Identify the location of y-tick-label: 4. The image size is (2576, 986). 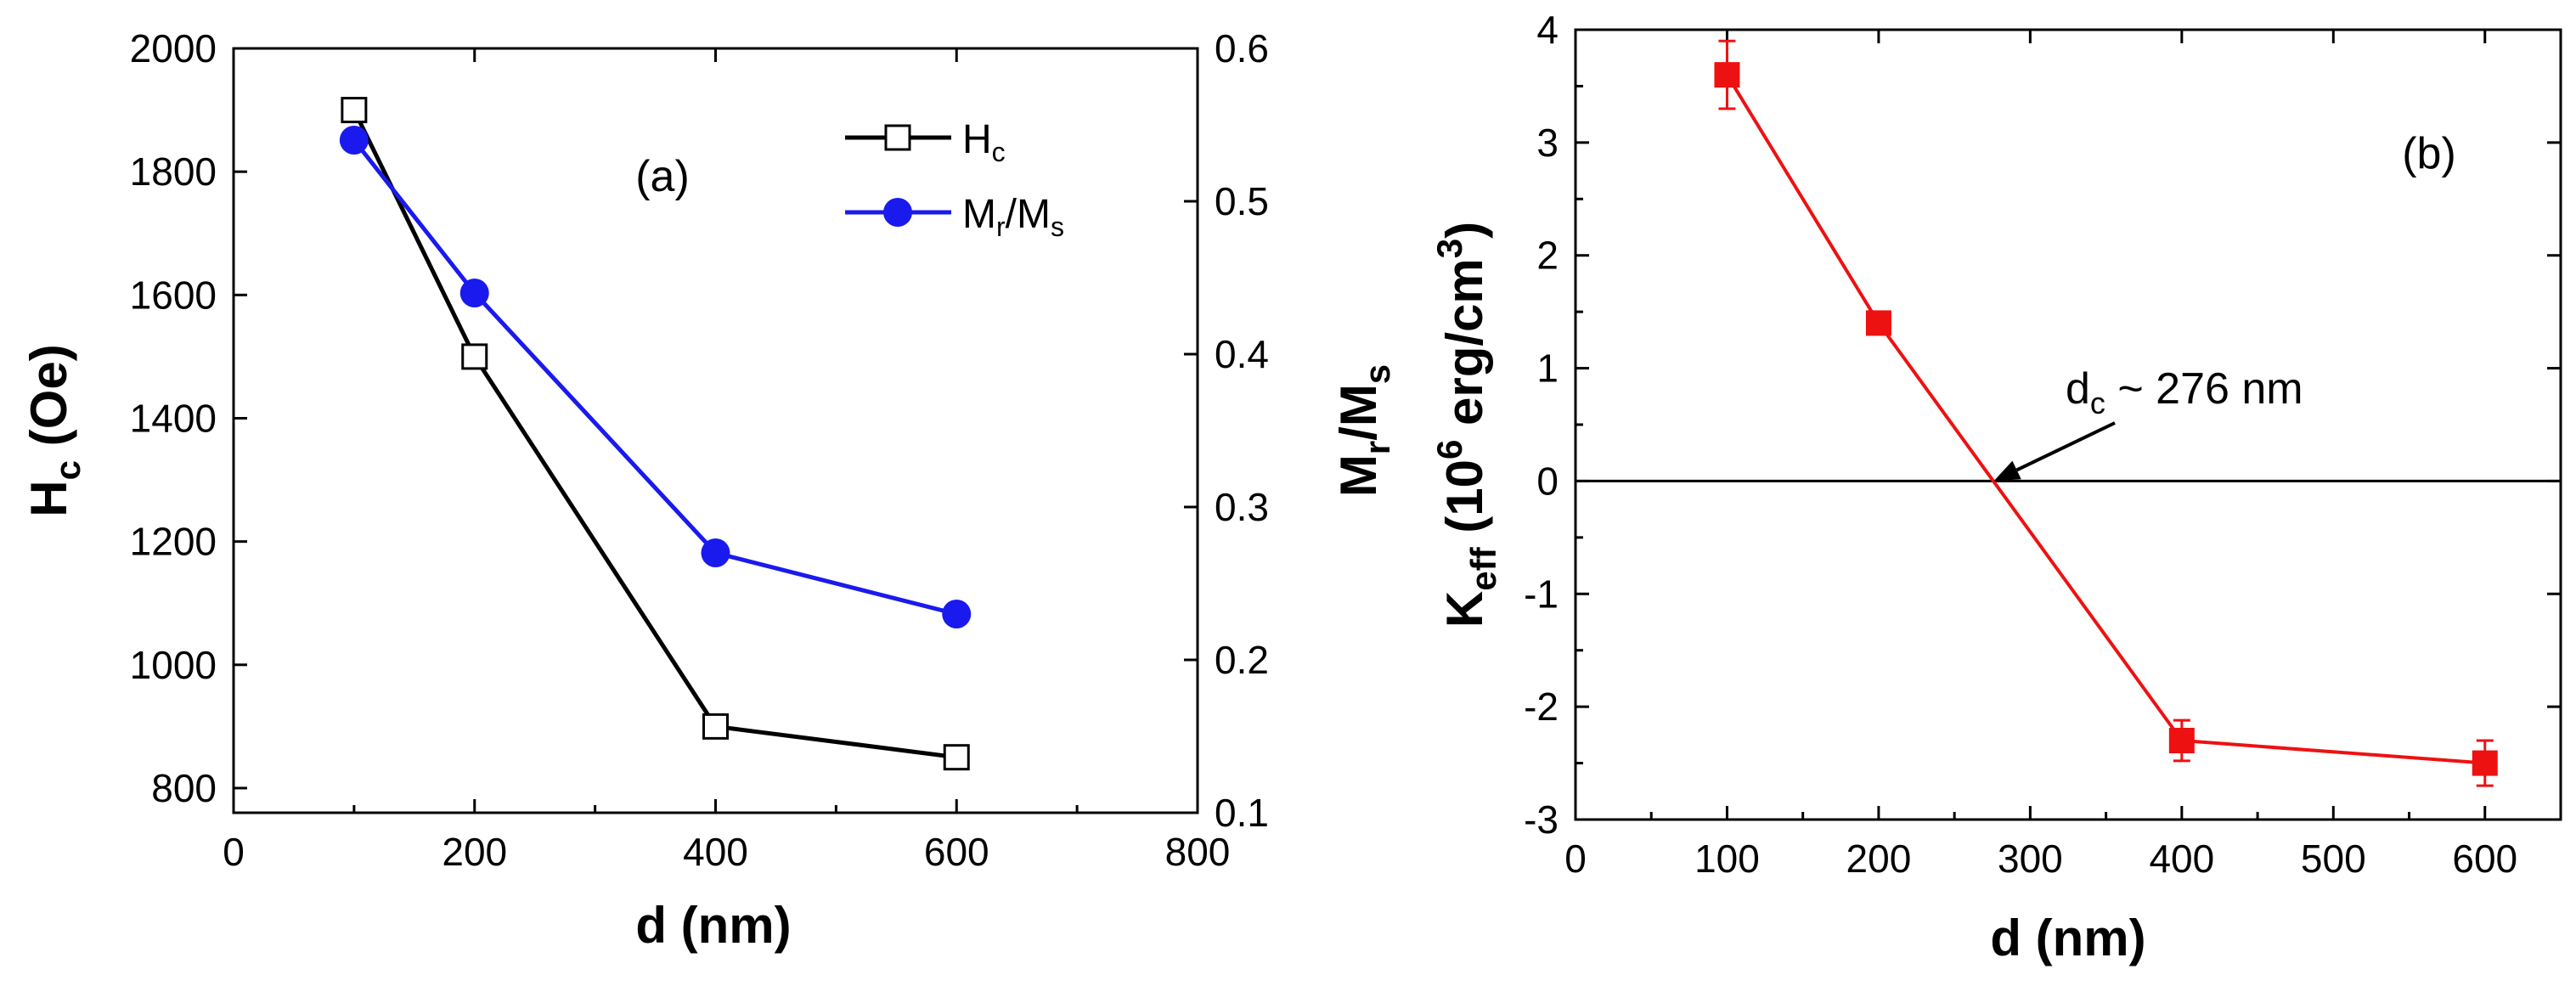
(1547, 30).